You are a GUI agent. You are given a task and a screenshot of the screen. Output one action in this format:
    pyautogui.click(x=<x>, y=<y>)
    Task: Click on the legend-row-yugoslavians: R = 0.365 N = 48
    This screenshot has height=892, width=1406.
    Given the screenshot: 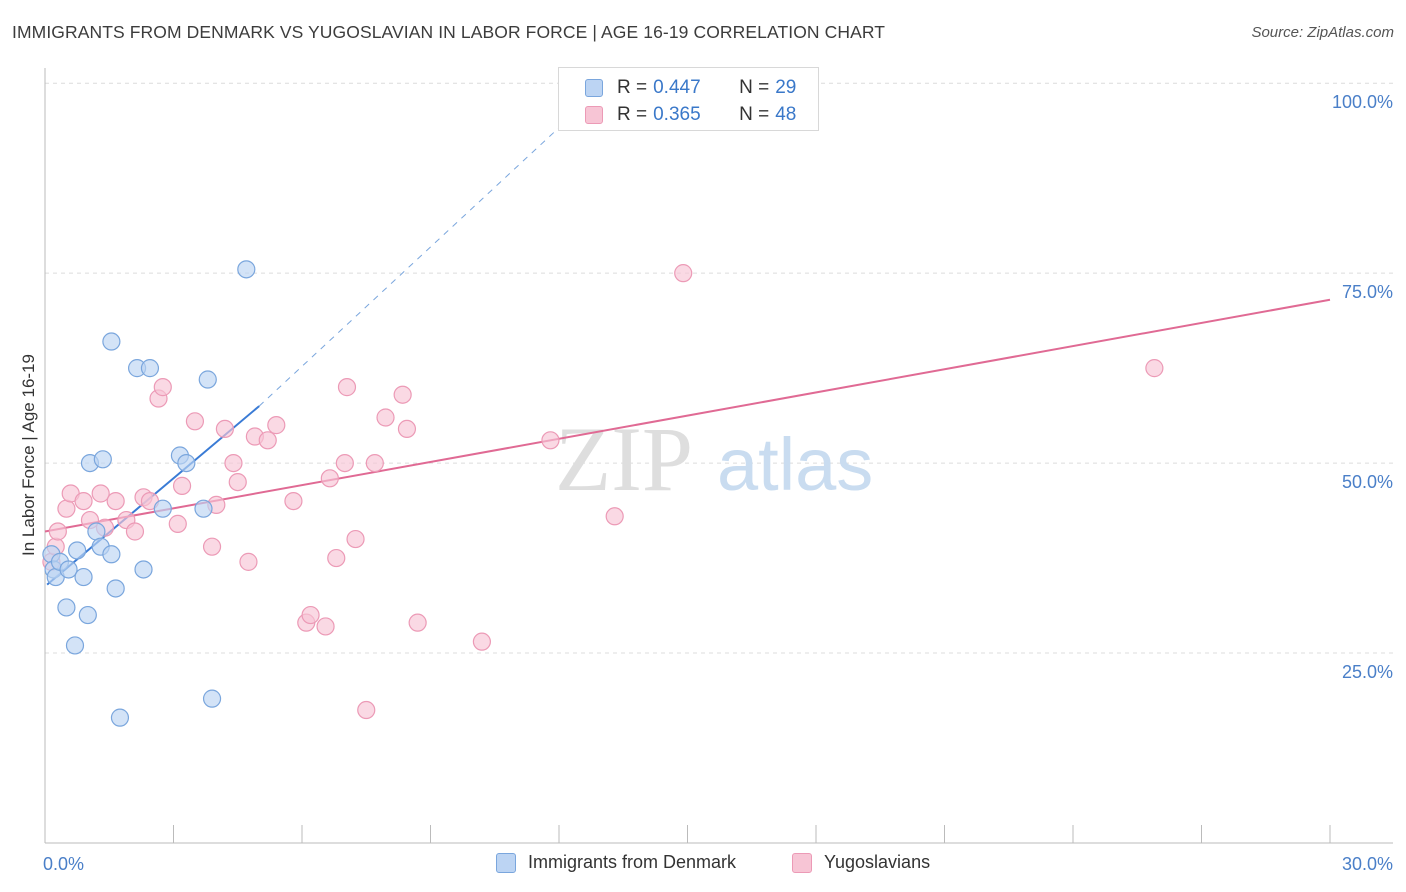 What is the action you would take?
    pyautogui.click(x=690, y=115)
    